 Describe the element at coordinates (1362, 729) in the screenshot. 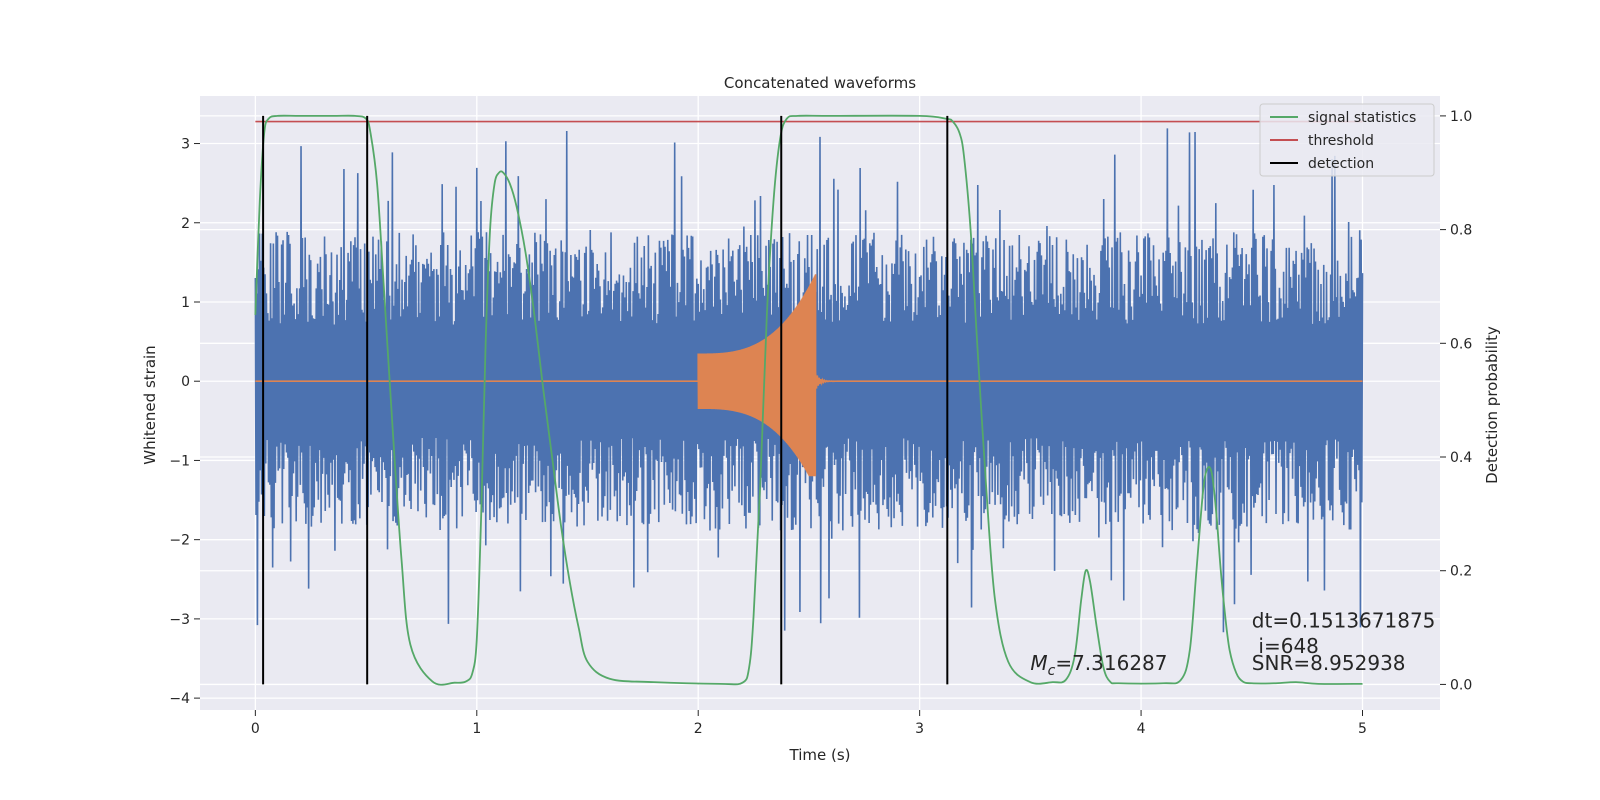

I see `x-tick-label: 5` at that location.